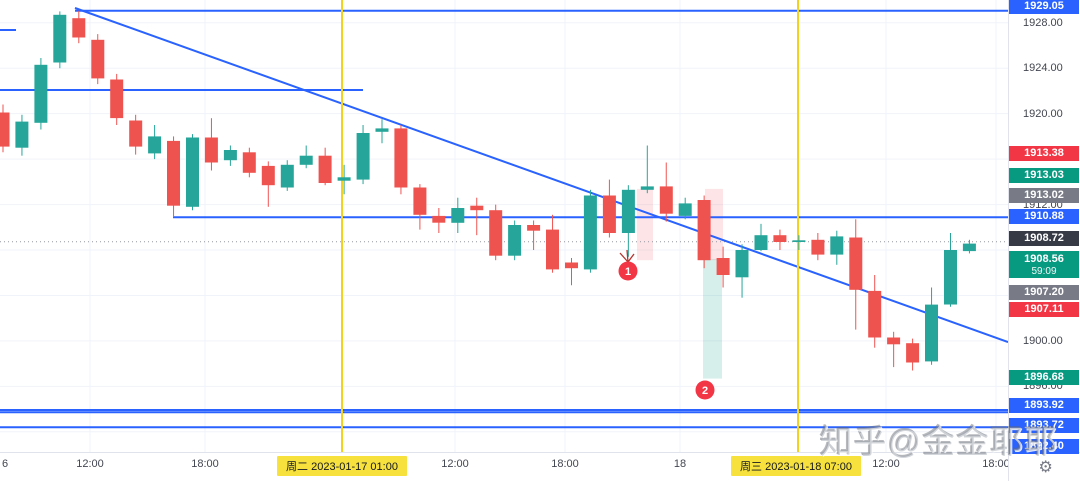  Describe the element at coordinates (1044, 292) in the screenshot. I see `price-badge-gray: 1907.20` at that location.